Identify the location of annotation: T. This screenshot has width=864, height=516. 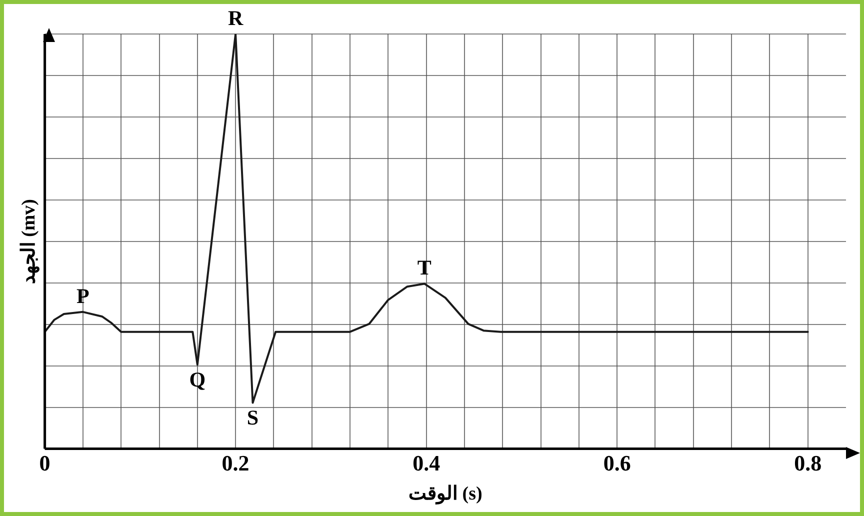
(424, 268).